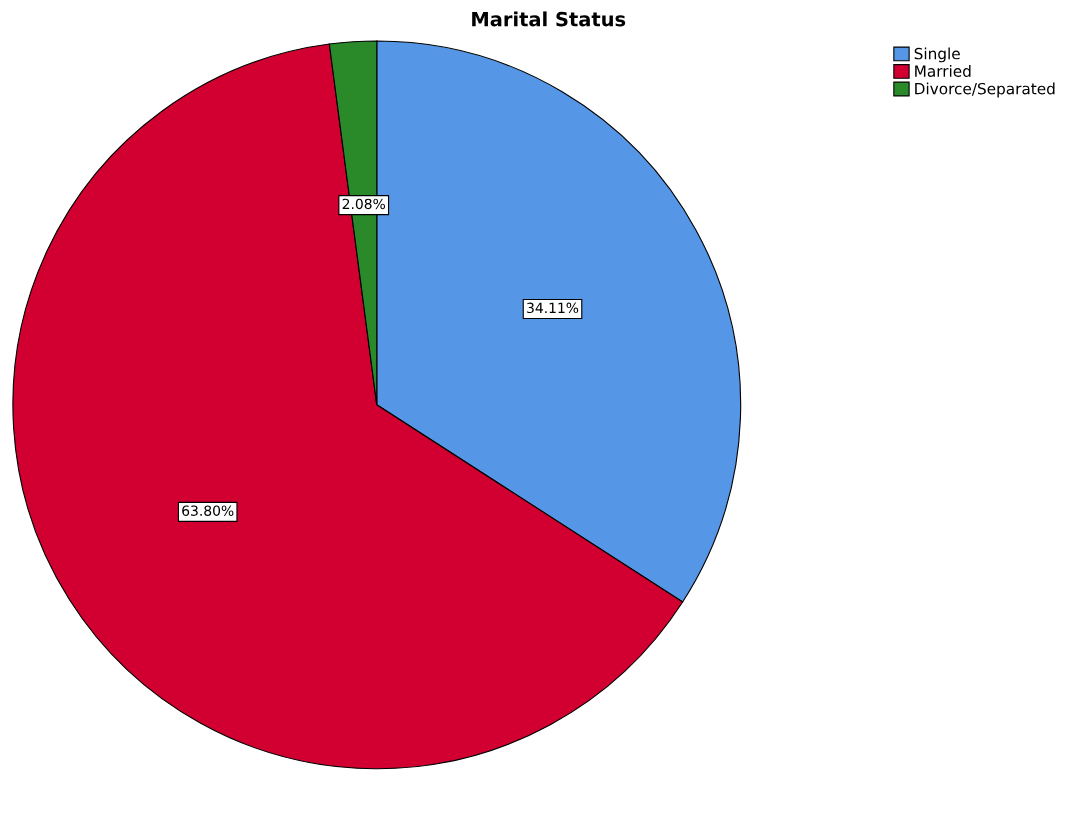  Describe the element at coordinates (553, 308) in the screenshot. I see `data-label: 34.11%` at that location.